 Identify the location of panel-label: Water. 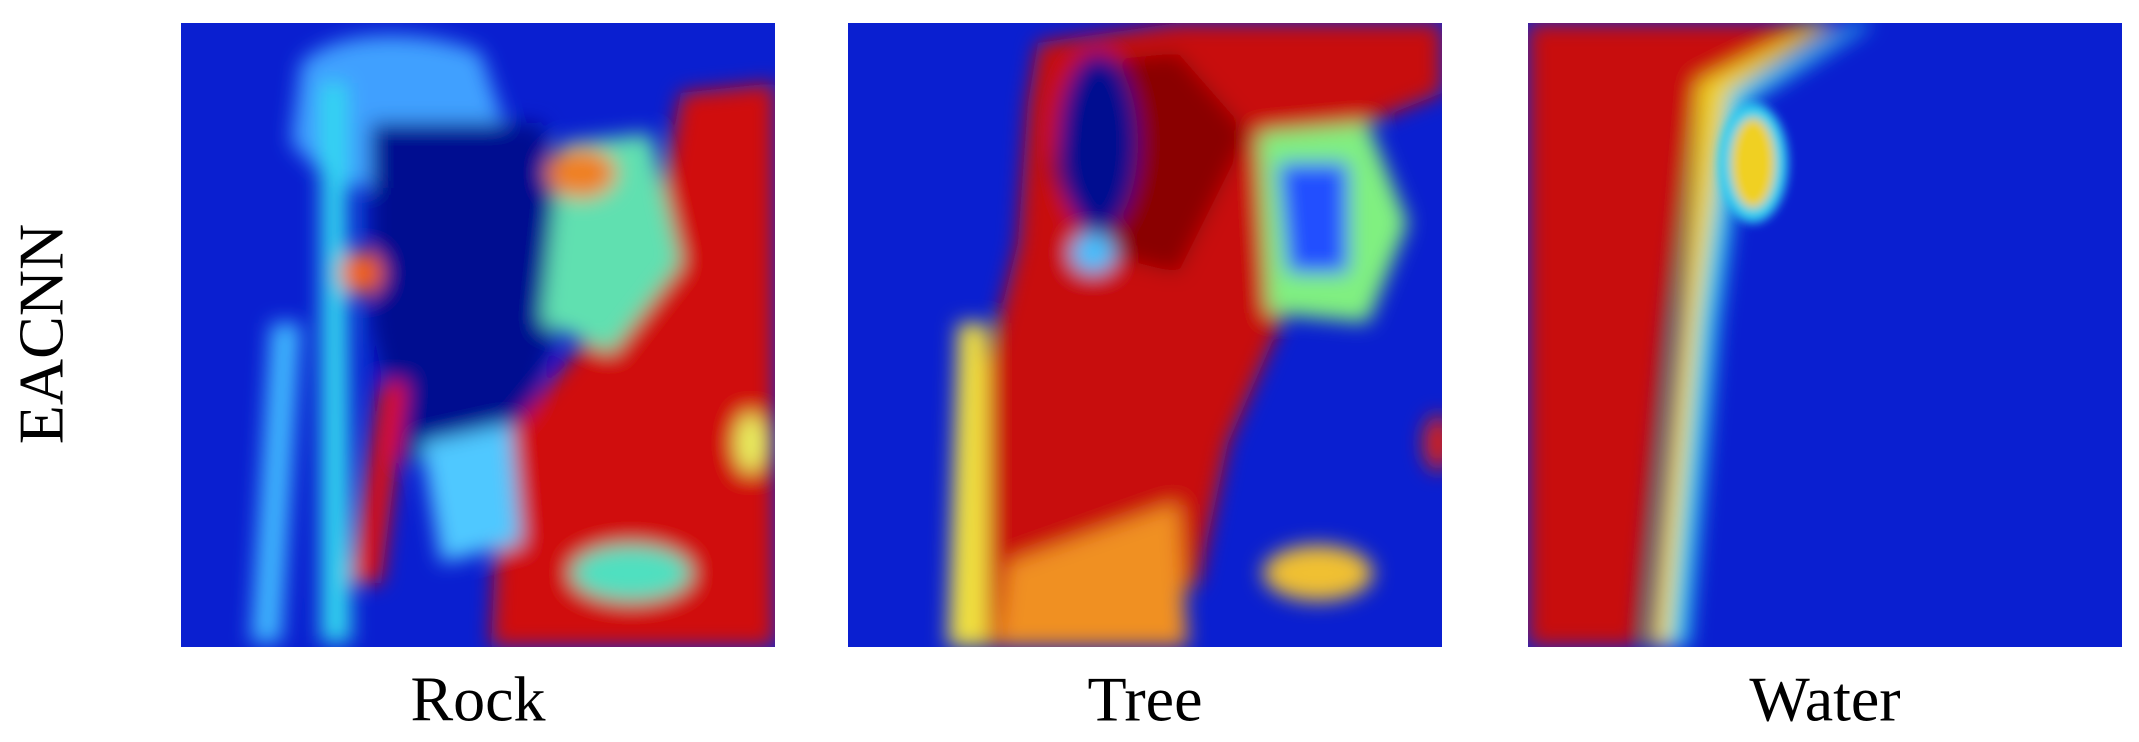
(1824, 699).